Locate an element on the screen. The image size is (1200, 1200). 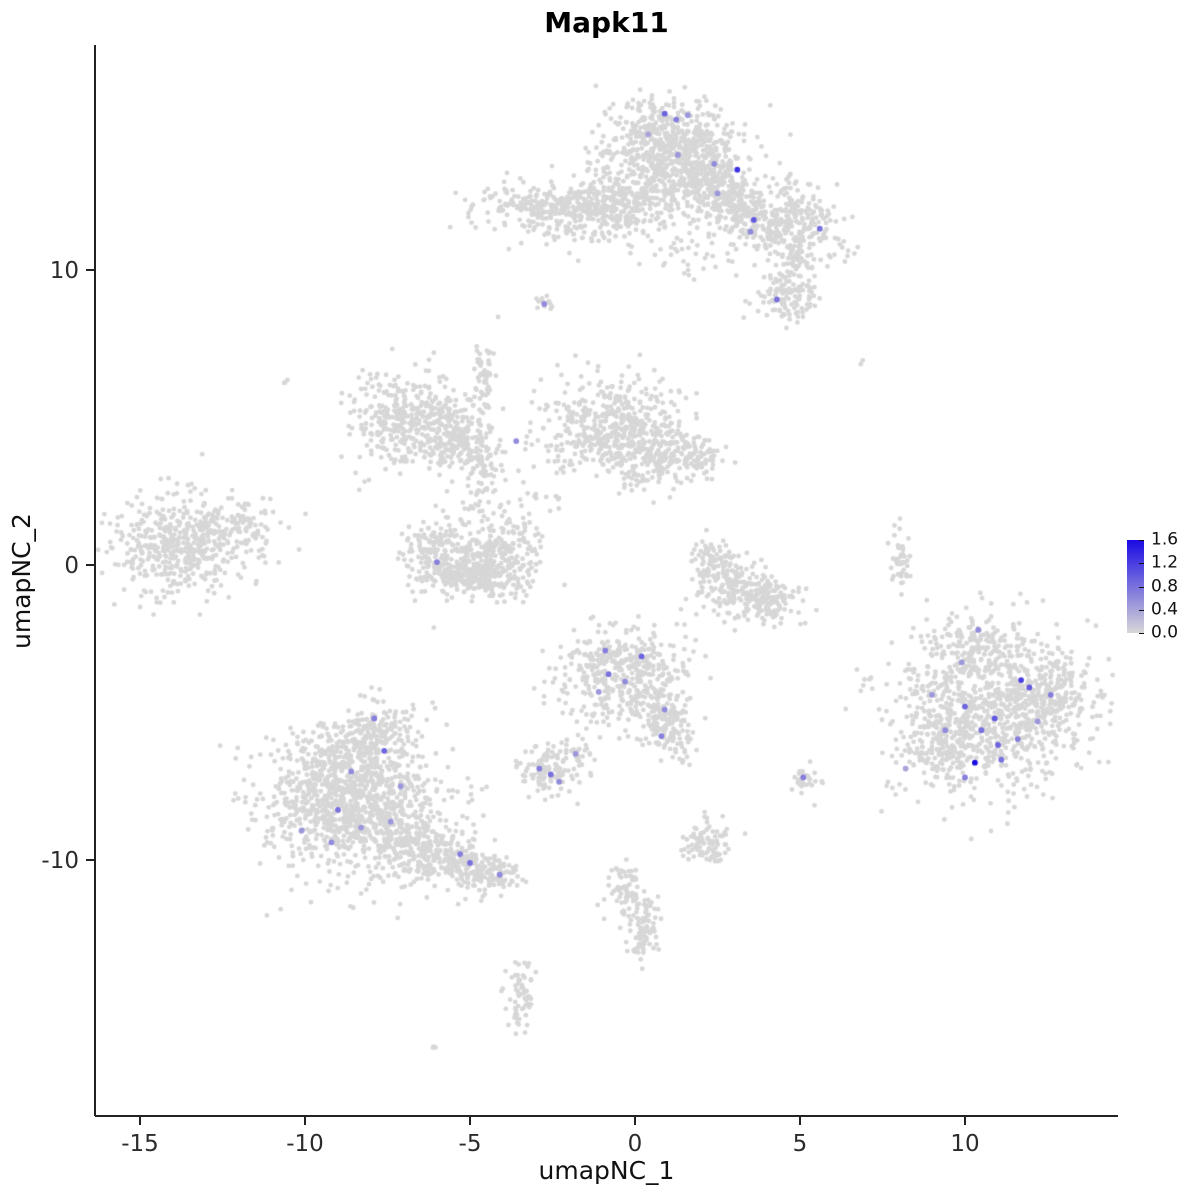
legend-tick-label: 1.6 is located at coordinates (1165, 539).